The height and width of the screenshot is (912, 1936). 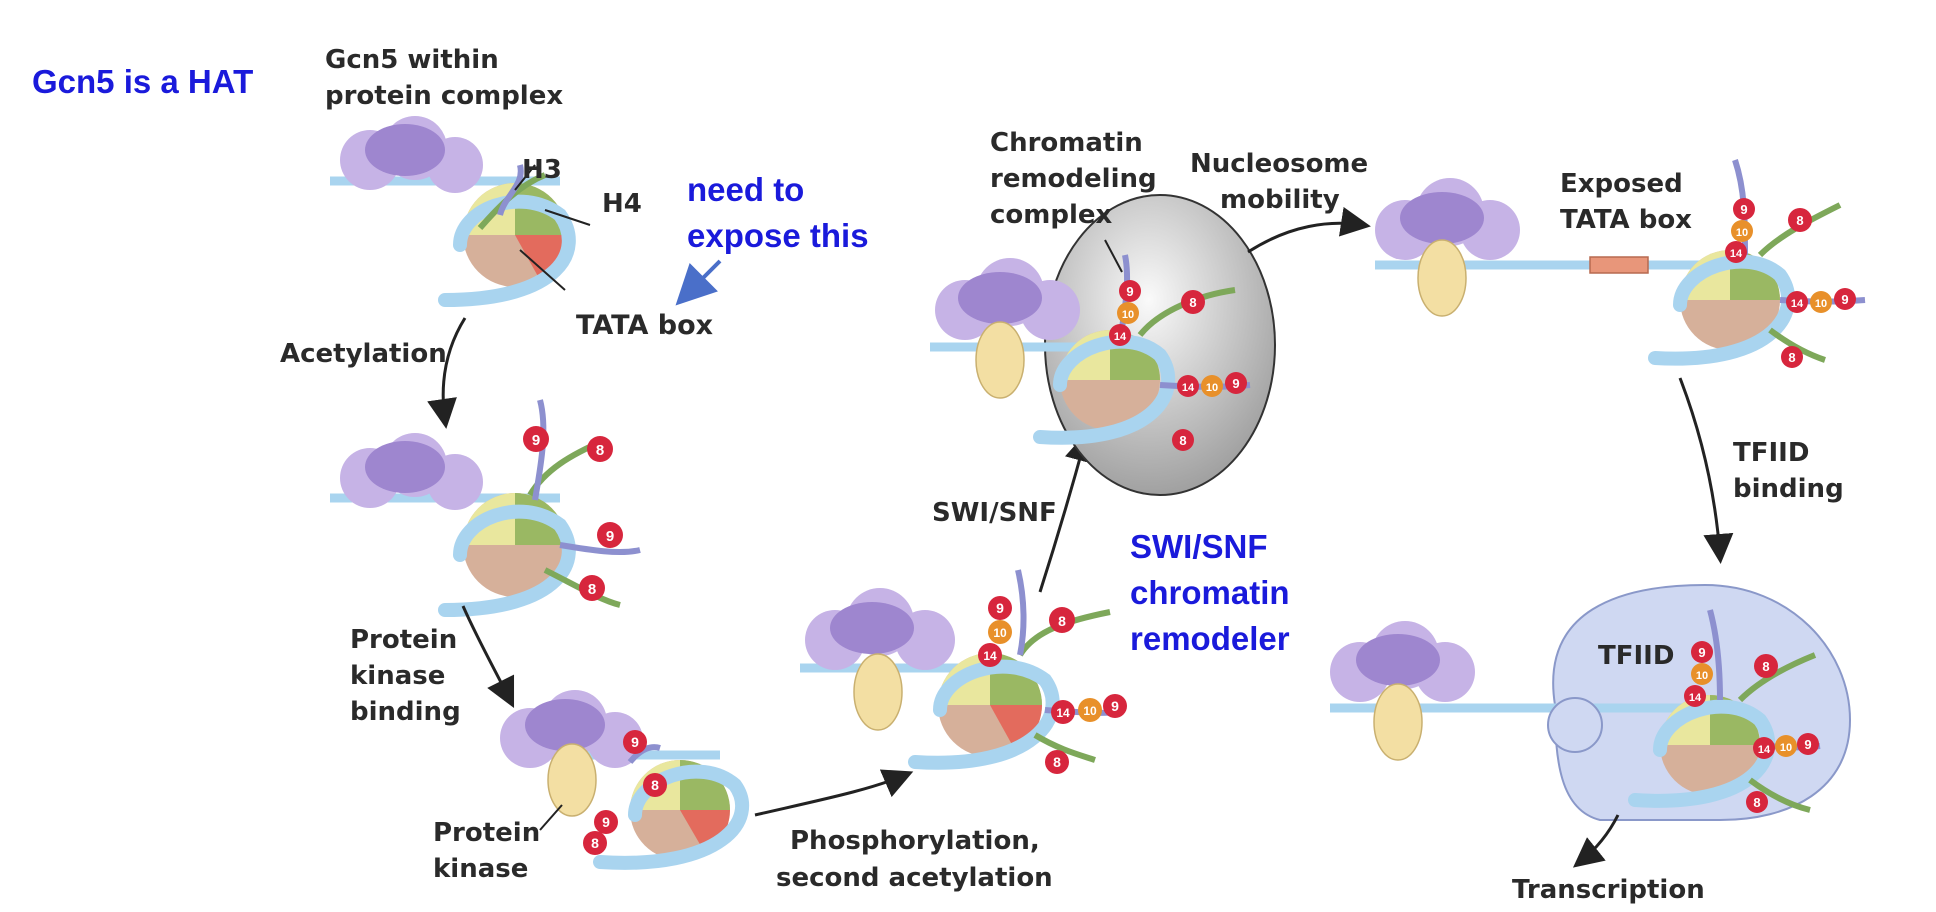 What do you see at coordinates (397, 676) in the screenshot?
I see `label-kinase: kinase` at bounding box center [397, 676].